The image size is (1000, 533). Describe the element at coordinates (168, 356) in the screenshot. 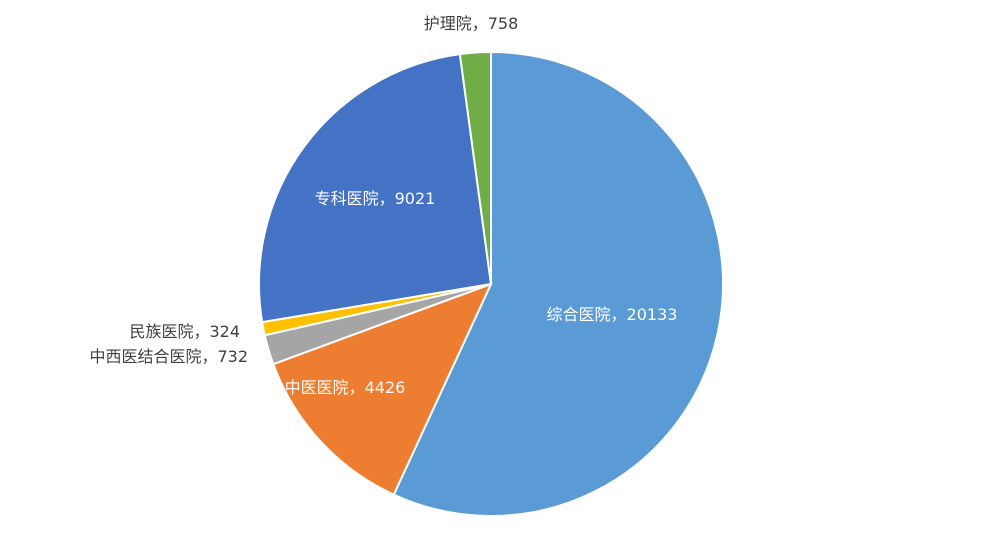

I see `data-label-2: 中西医结合医院，732` at that location.